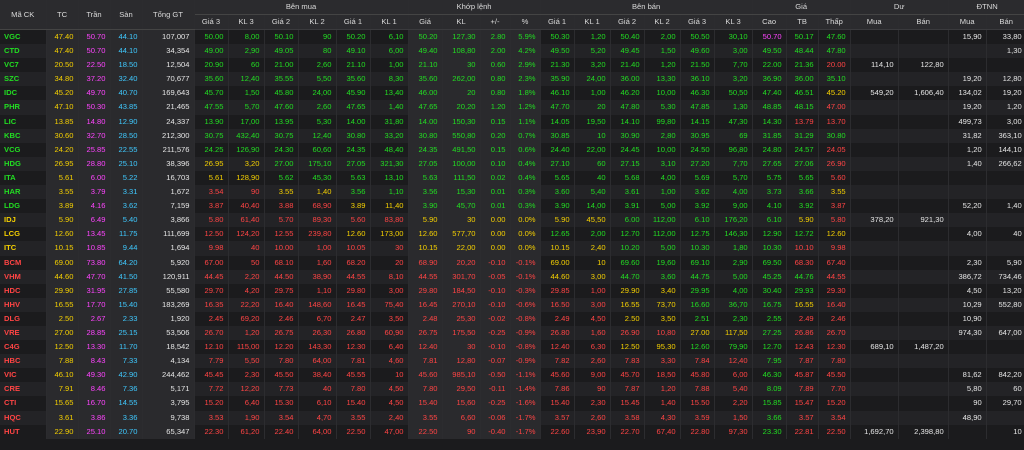  Describe the element at coordinates (389, 37) in the screenshot. I see `cell-buy-vol-1: 6,10` at that location.